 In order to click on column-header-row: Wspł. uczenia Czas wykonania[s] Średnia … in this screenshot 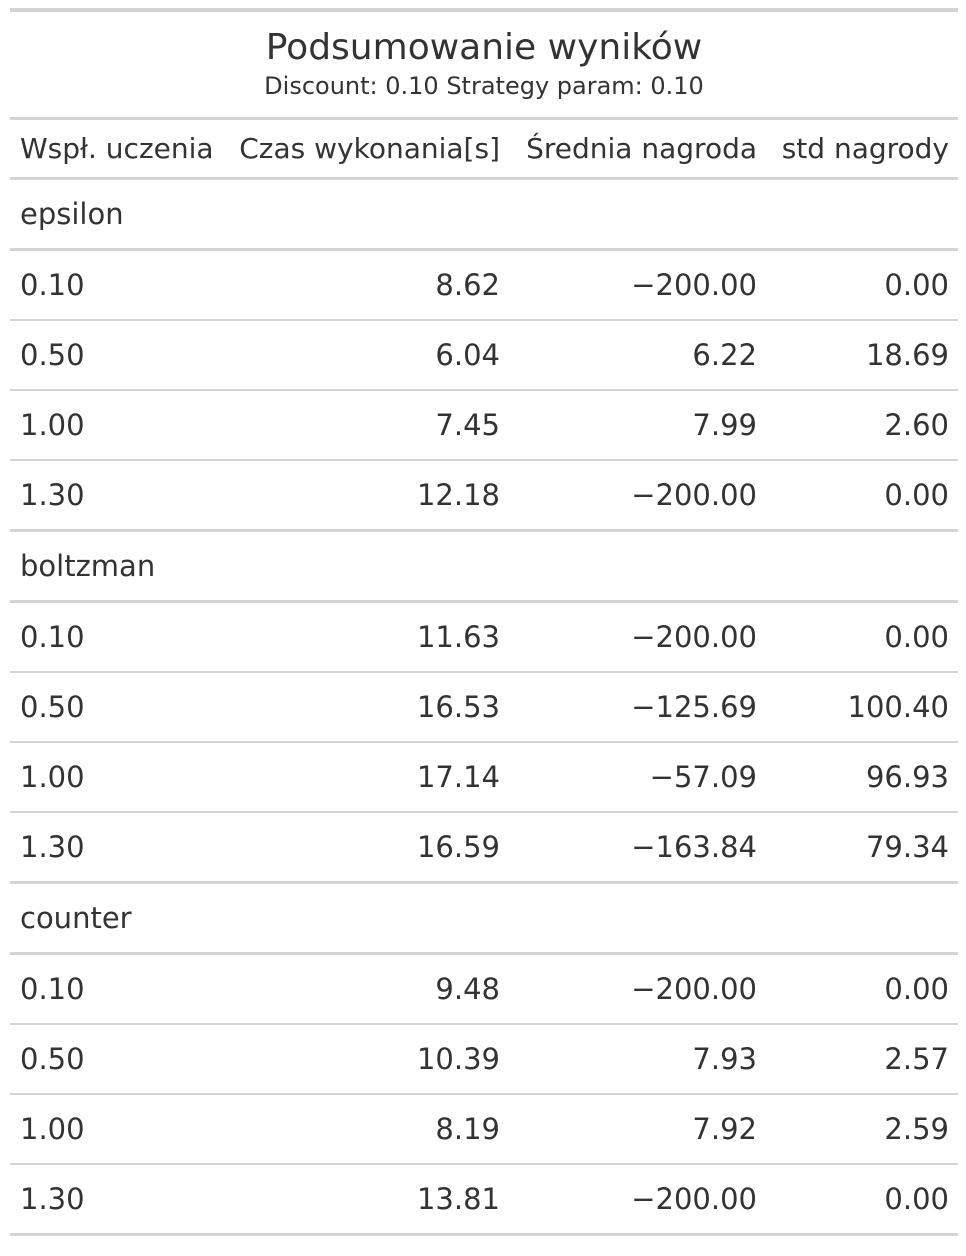, I will do `click(484, 148)`.